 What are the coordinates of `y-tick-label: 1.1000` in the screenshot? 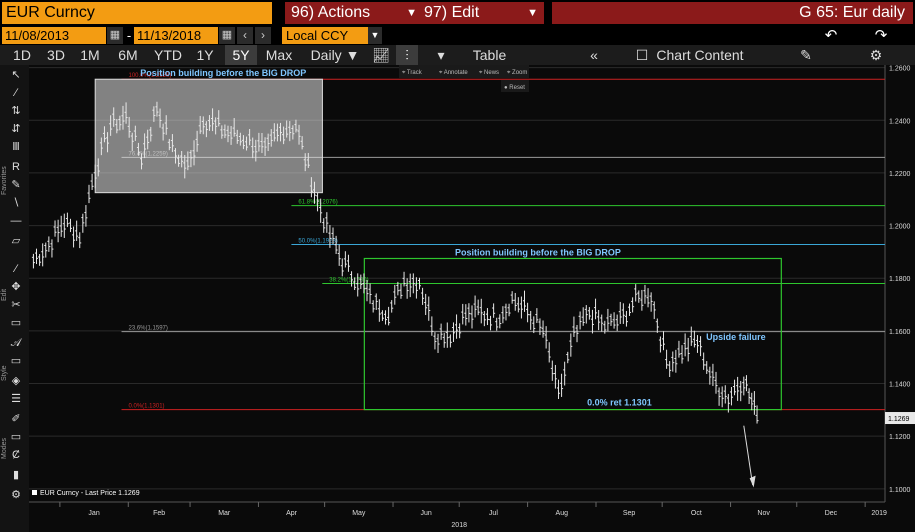 It's located at (900, 490).